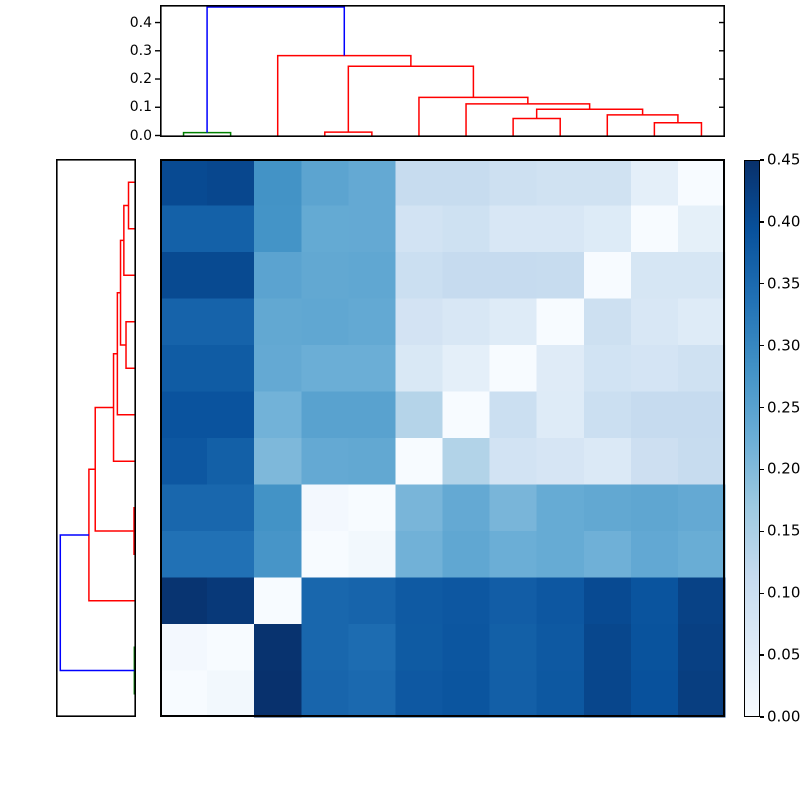 This screenshot has width=800, height=800. I want to click on colorbar-tick-label: 0.00, so click(783, 716).